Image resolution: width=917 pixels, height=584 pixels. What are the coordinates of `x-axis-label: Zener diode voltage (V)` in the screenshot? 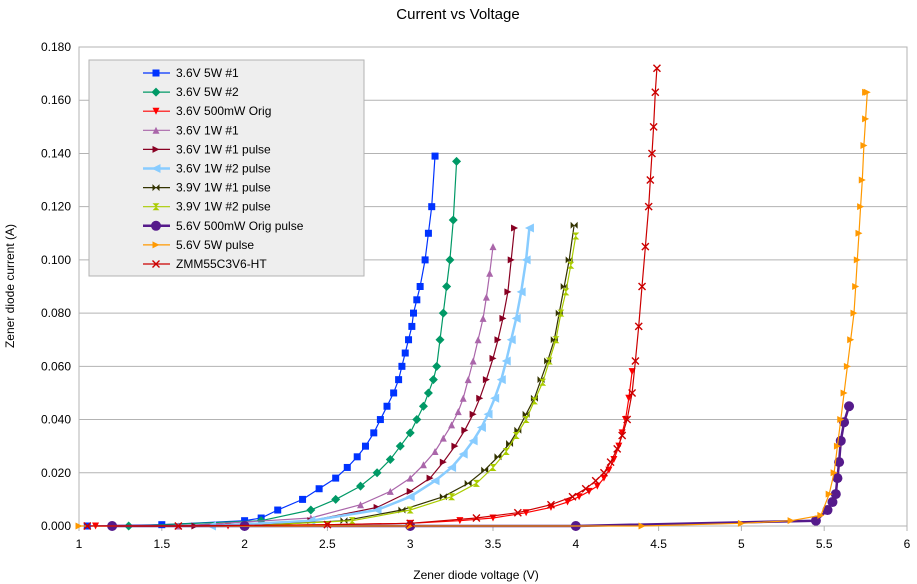 It's located at (475, 575).